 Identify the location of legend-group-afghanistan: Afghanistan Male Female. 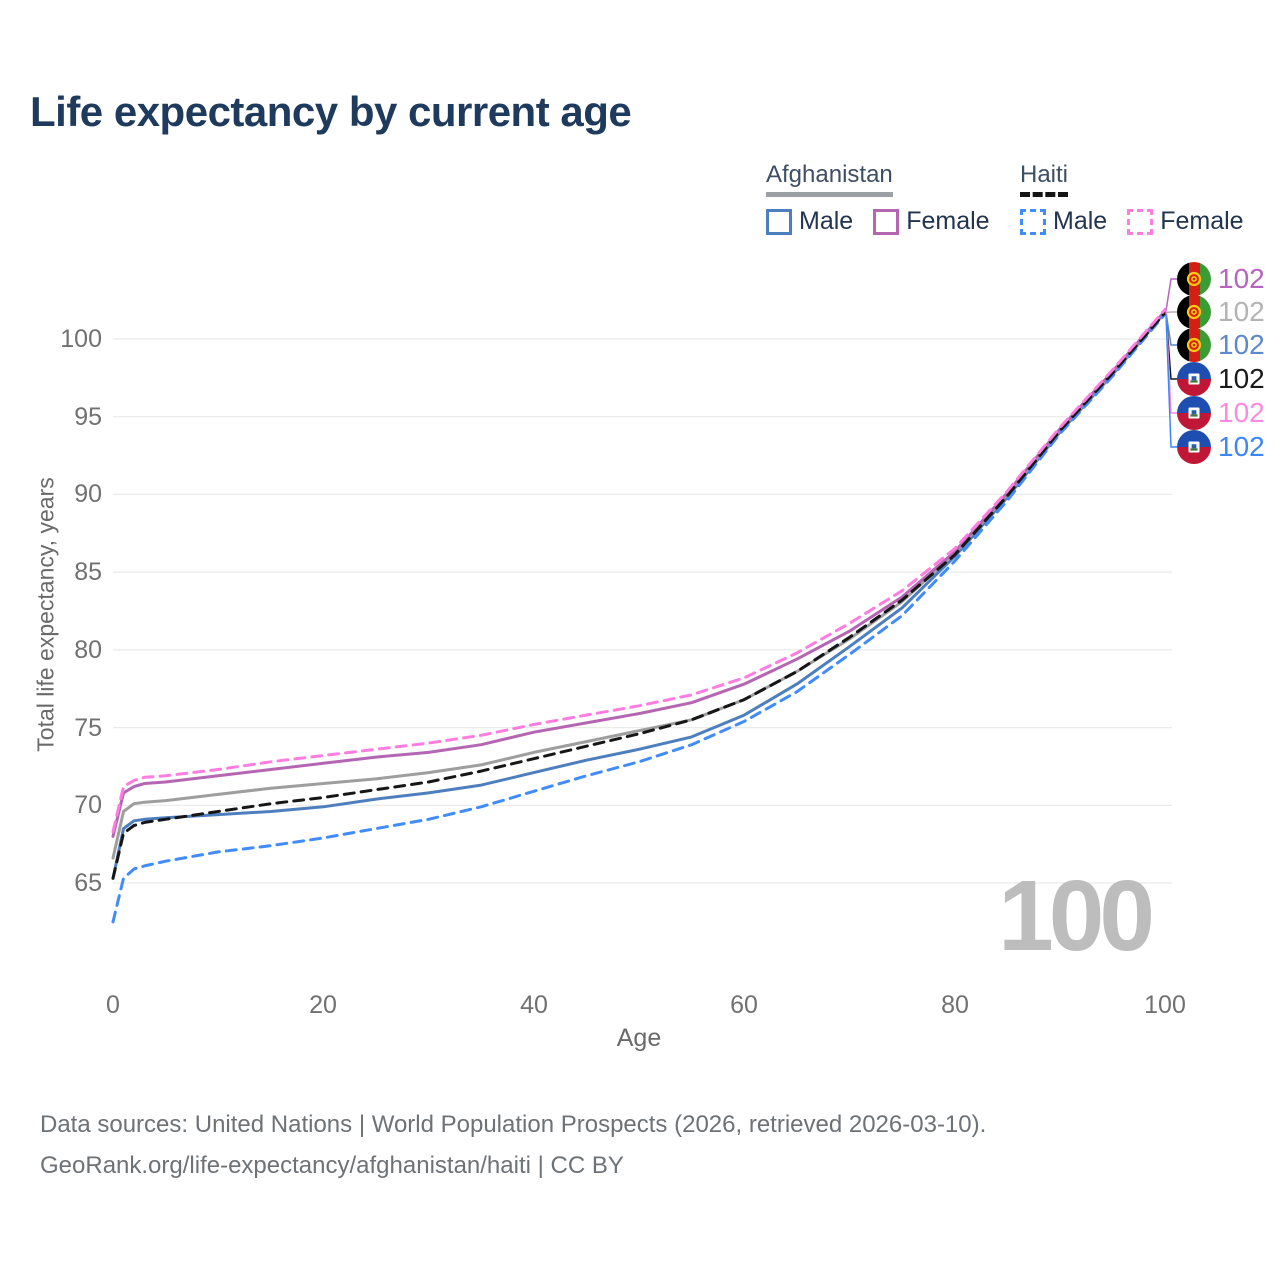
(878, 198).